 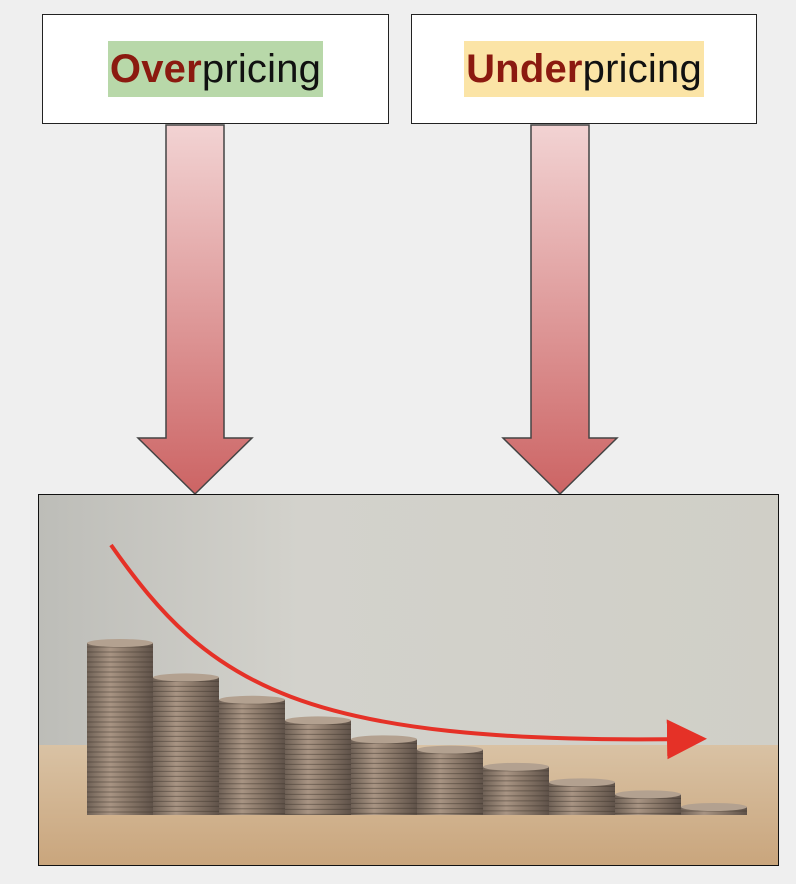 I want to click on underpricing-label-box: Underpricing, so click(x=584, y=69).